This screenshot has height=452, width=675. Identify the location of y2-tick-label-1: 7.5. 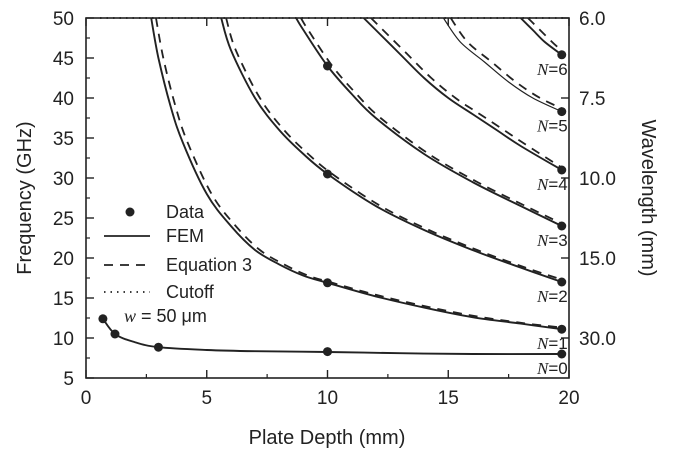
(592, 99).